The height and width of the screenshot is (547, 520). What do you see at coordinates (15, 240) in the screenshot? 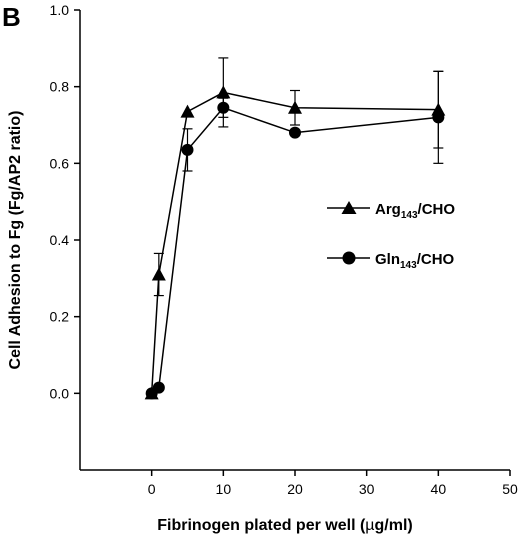
I see `y-axis-title: Cell Adhesion to Fg (Fg/AP2 ratio)` at bounding box center [15, 240].